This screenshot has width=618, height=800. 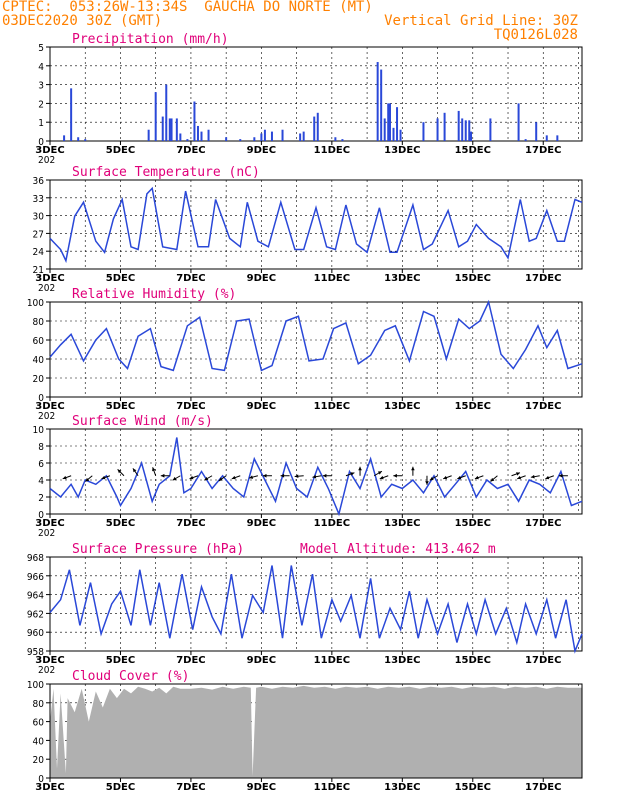 What do you see at coordinates (39, 181) in the screenshot?
I see `y-tick-label: 36` at bounding box center [39, 181].